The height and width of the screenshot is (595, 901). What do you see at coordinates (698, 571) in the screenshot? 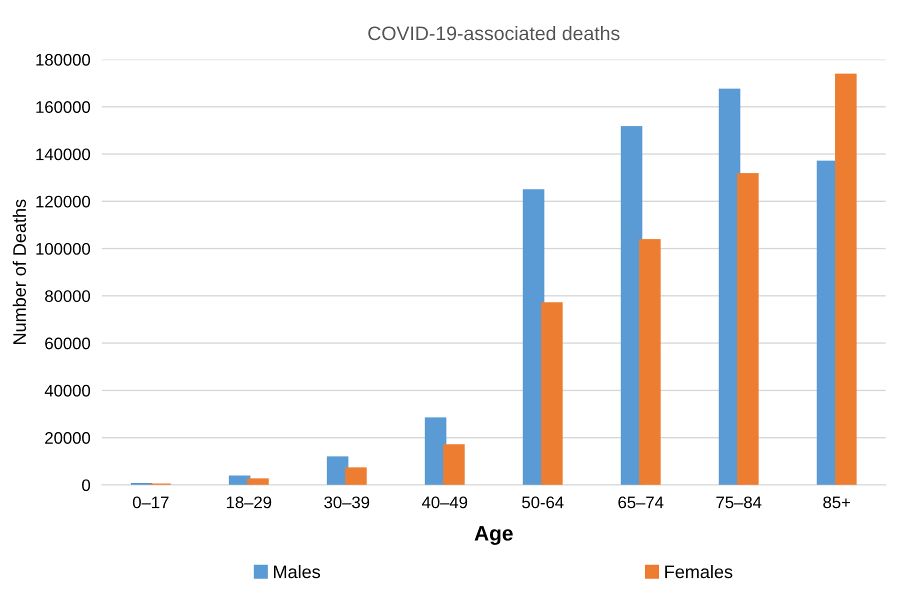
I see `legend-label: Females` at bounding box center [698, 571].